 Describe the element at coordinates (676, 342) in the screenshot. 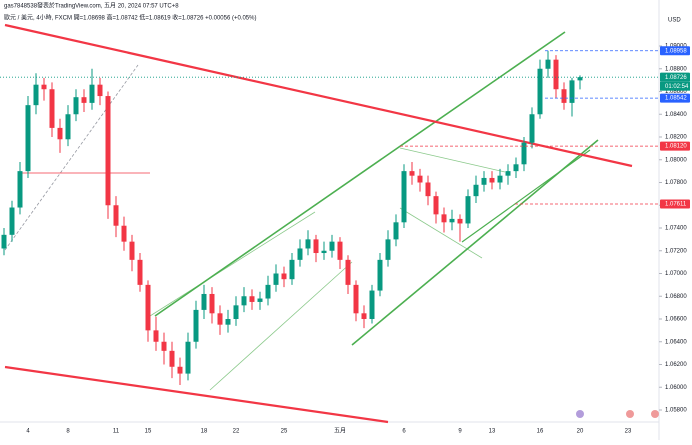

I see `y-tick-label: 1.06400` at that location.